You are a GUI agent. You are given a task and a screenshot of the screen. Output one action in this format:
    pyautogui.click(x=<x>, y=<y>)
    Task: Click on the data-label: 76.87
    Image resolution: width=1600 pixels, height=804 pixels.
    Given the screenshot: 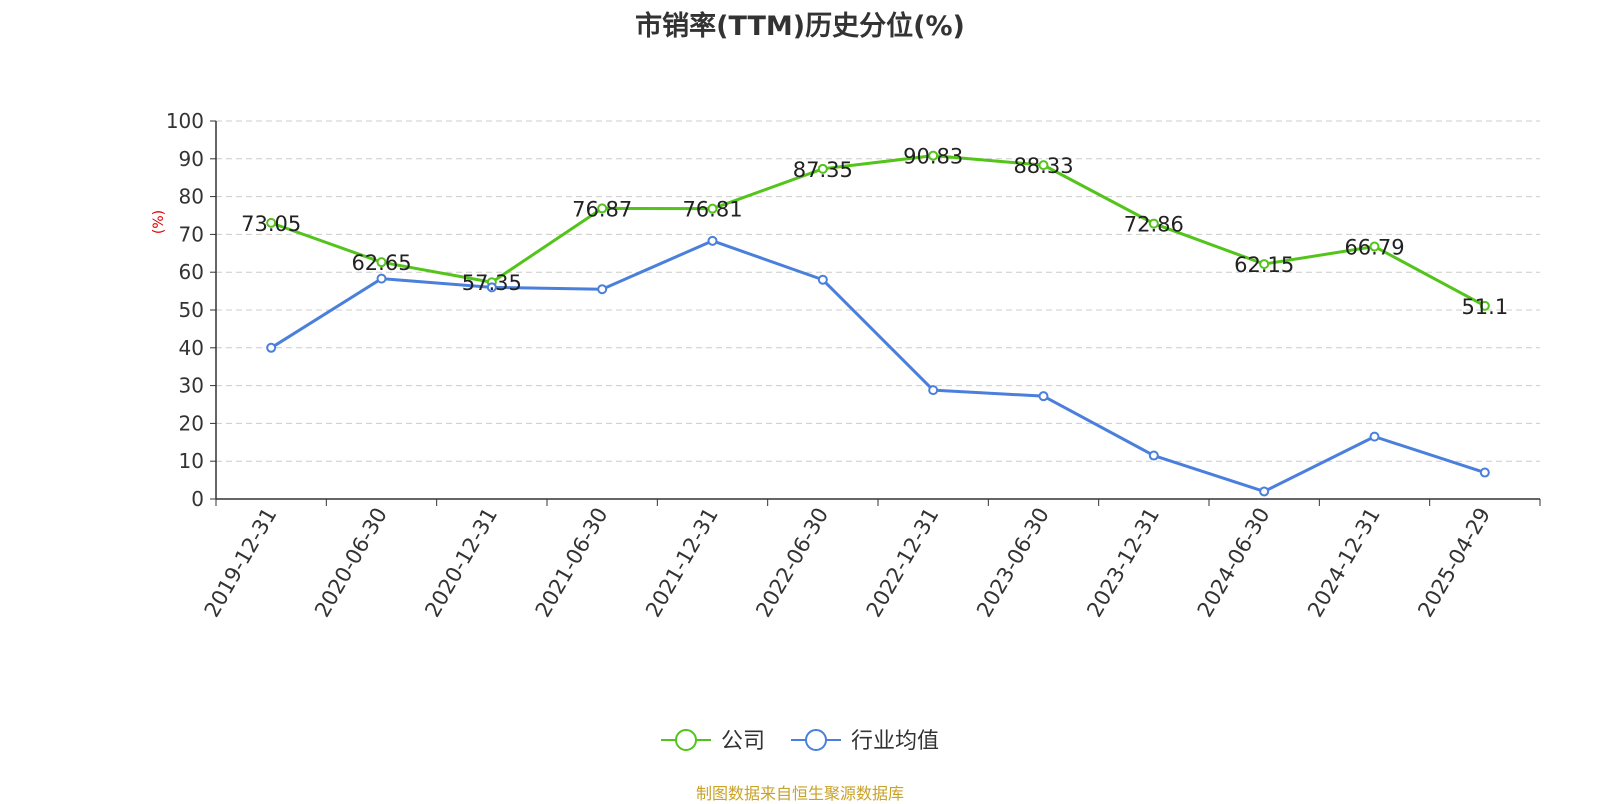 What is the action you would take?
    pyautogui.click(x=602, y=209)
    